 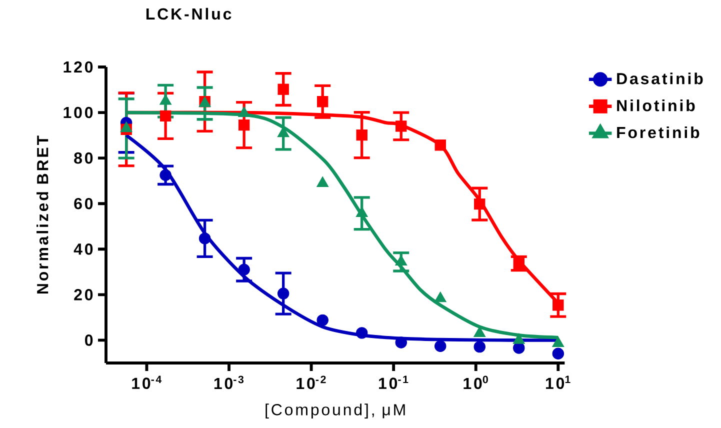 What do you see at coordinates (660, 78) in the screenshot?
I see `legend-label: Dasatinib` at bounding box center [660, 78].